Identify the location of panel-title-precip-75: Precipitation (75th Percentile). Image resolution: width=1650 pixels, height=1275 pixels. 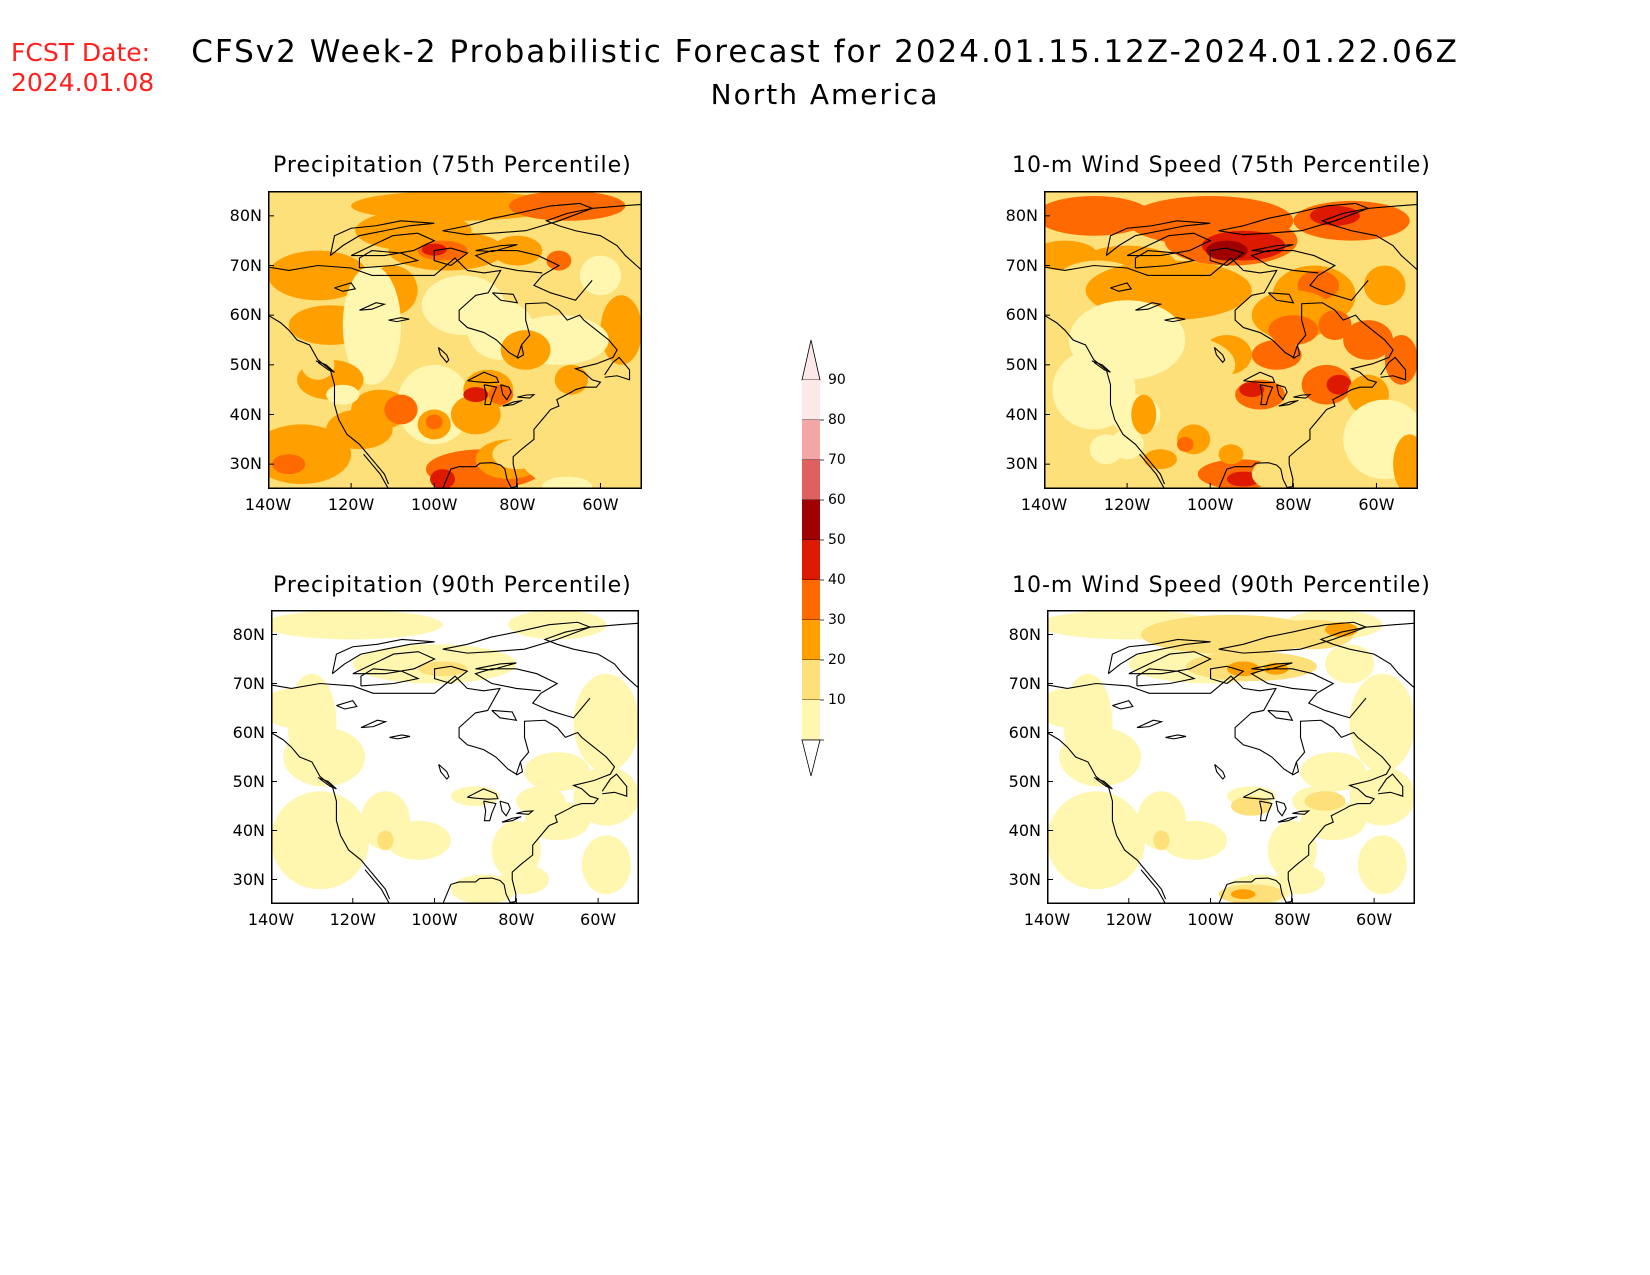
(452, 165).